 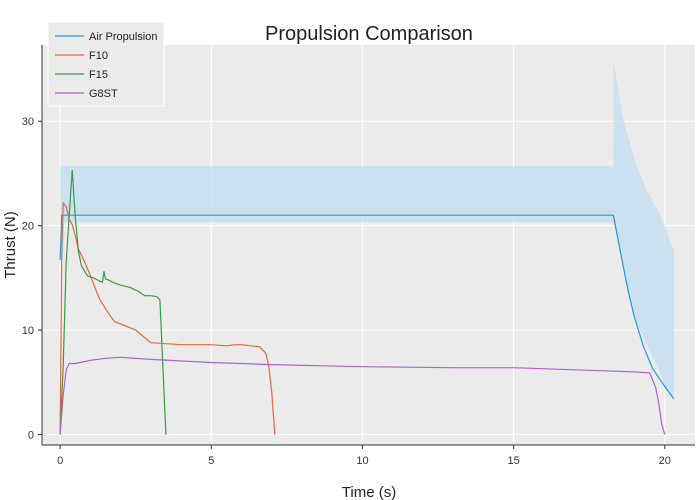 I want to click on x-axis-title: Time (s), so click(x=369, y=492).